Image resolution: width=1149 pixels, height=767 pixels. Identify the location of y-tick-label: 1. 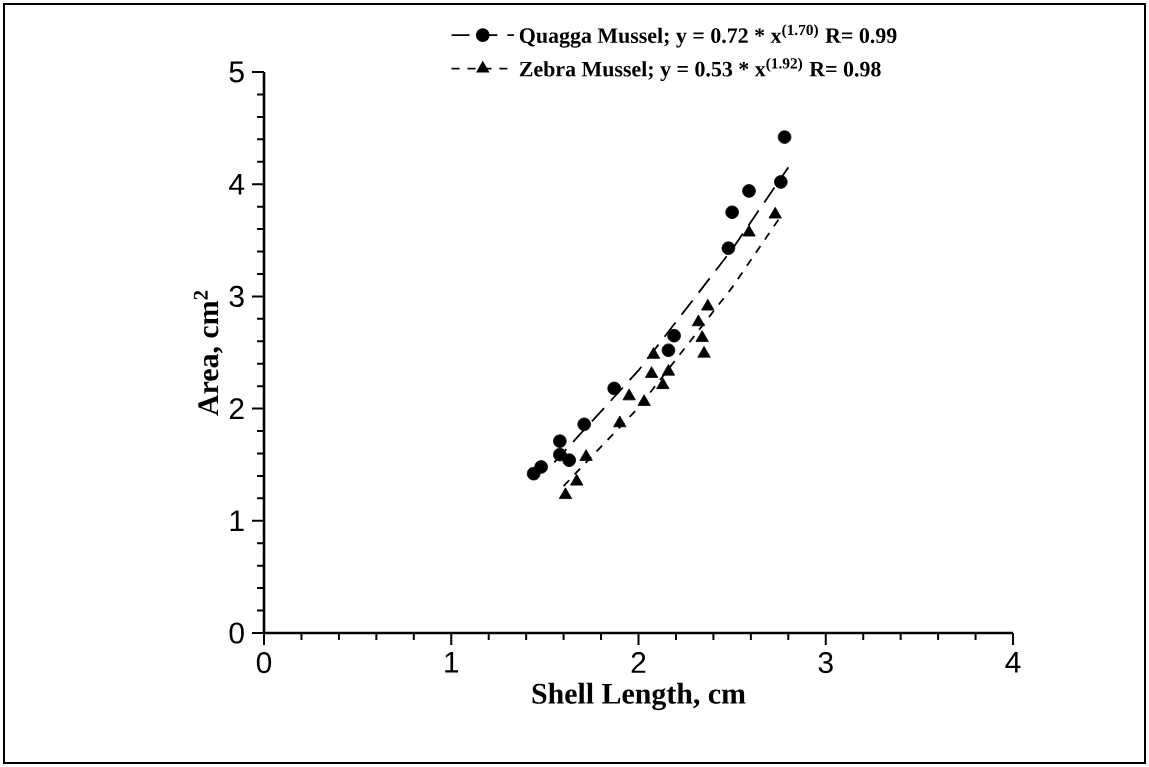
(237, 521).